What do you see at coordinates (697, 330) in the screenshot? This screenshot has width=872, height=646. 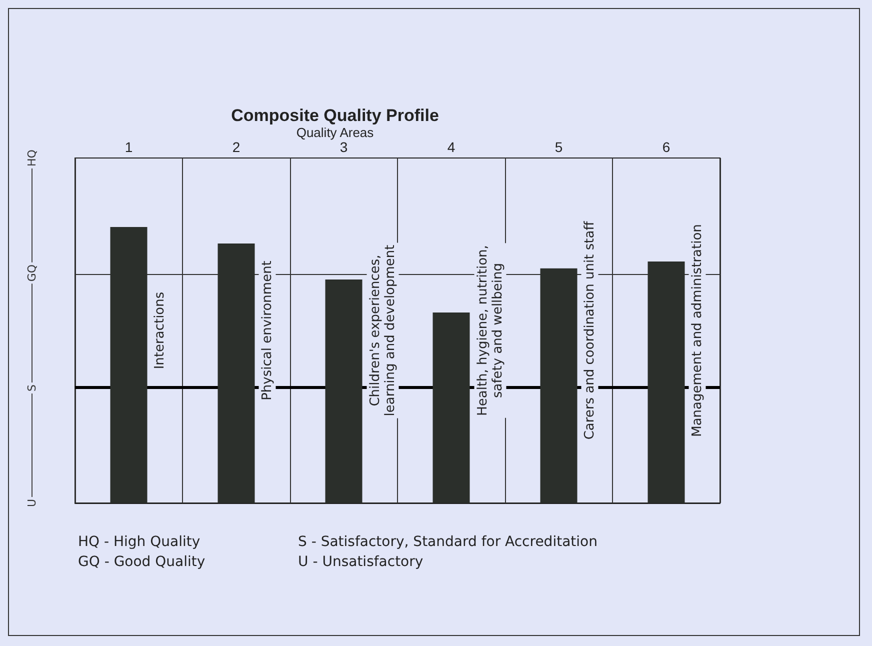 I see `annotation: Management and administration` at bounding box center [697, 330].